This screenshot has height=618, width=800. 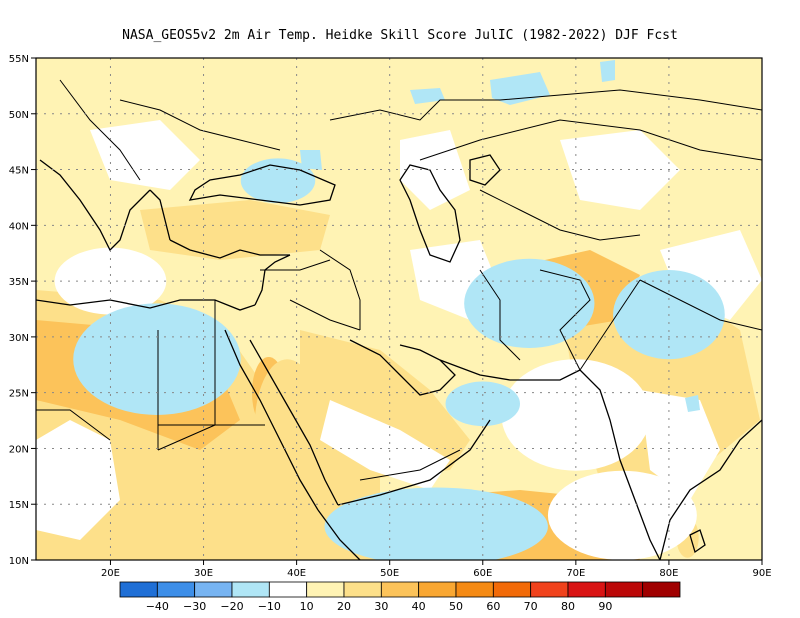 What do you see at coordinates (19, 171) in the screenshot?
I see `y-tick-label: 45N` at bounding box center [19, 171].